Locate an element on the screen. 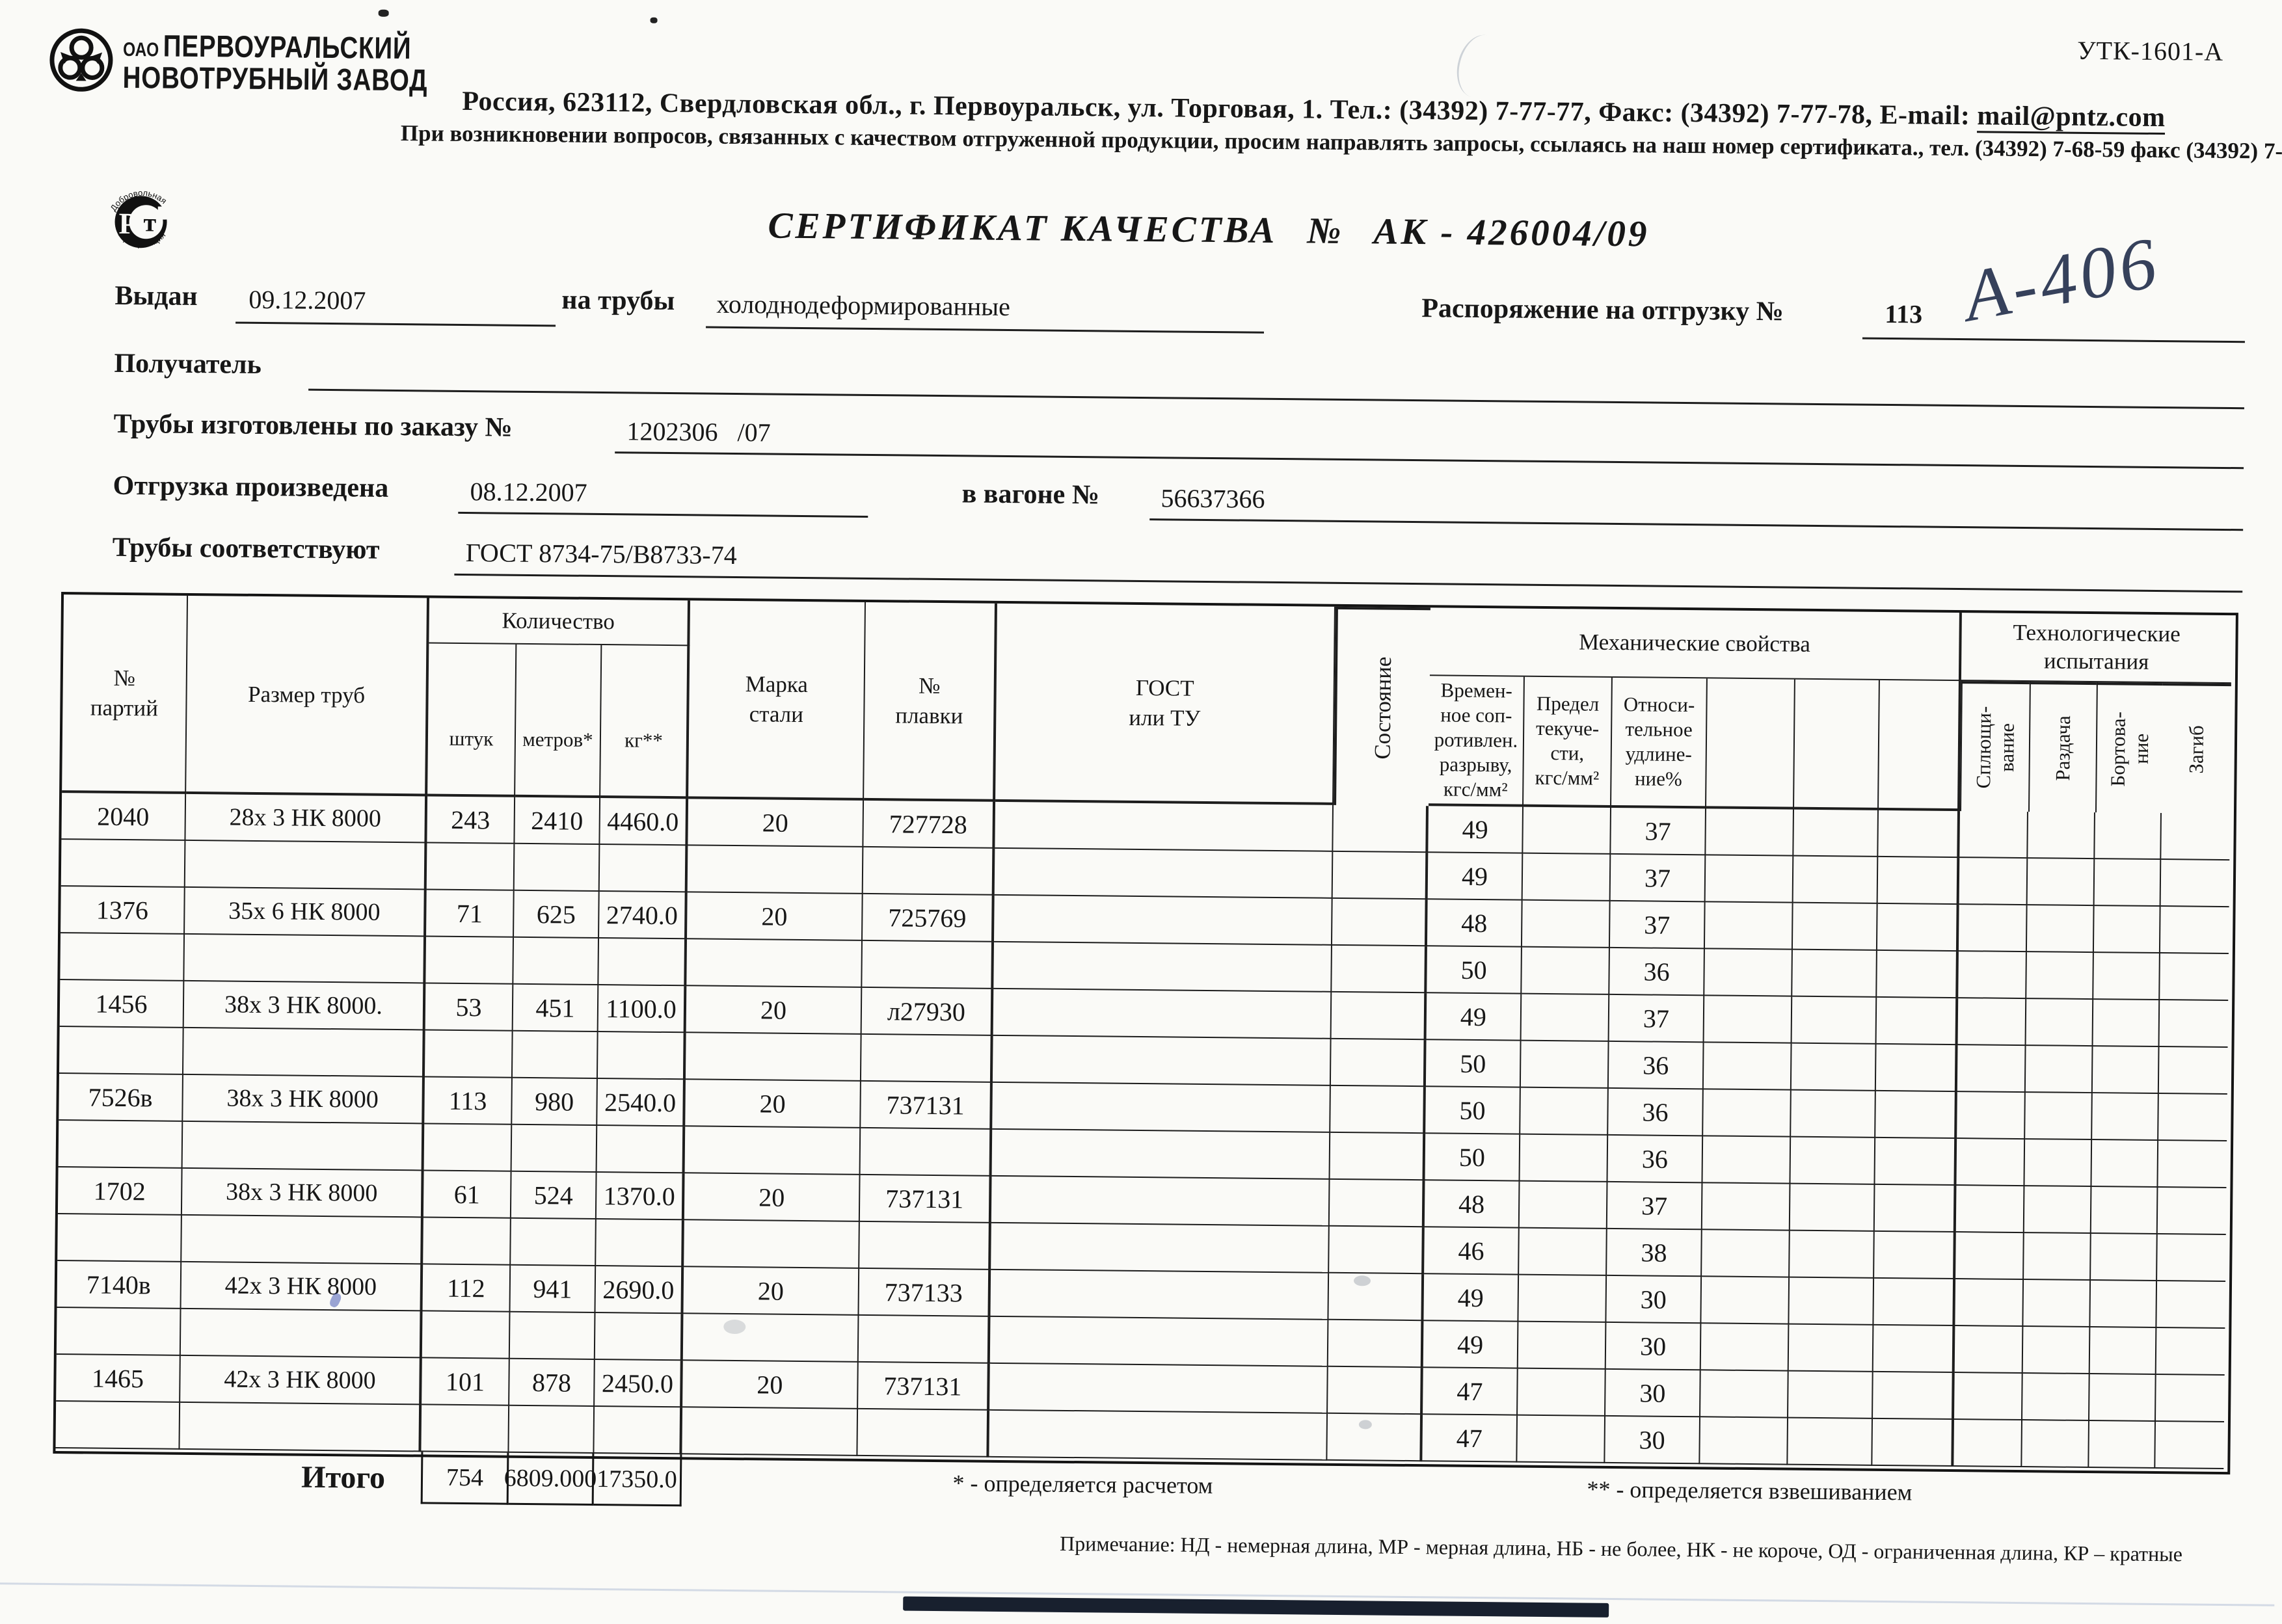 This screenshot has height=1624, width=2282. totals-meters: 6809.000 is located at coordinates (550, 1479).